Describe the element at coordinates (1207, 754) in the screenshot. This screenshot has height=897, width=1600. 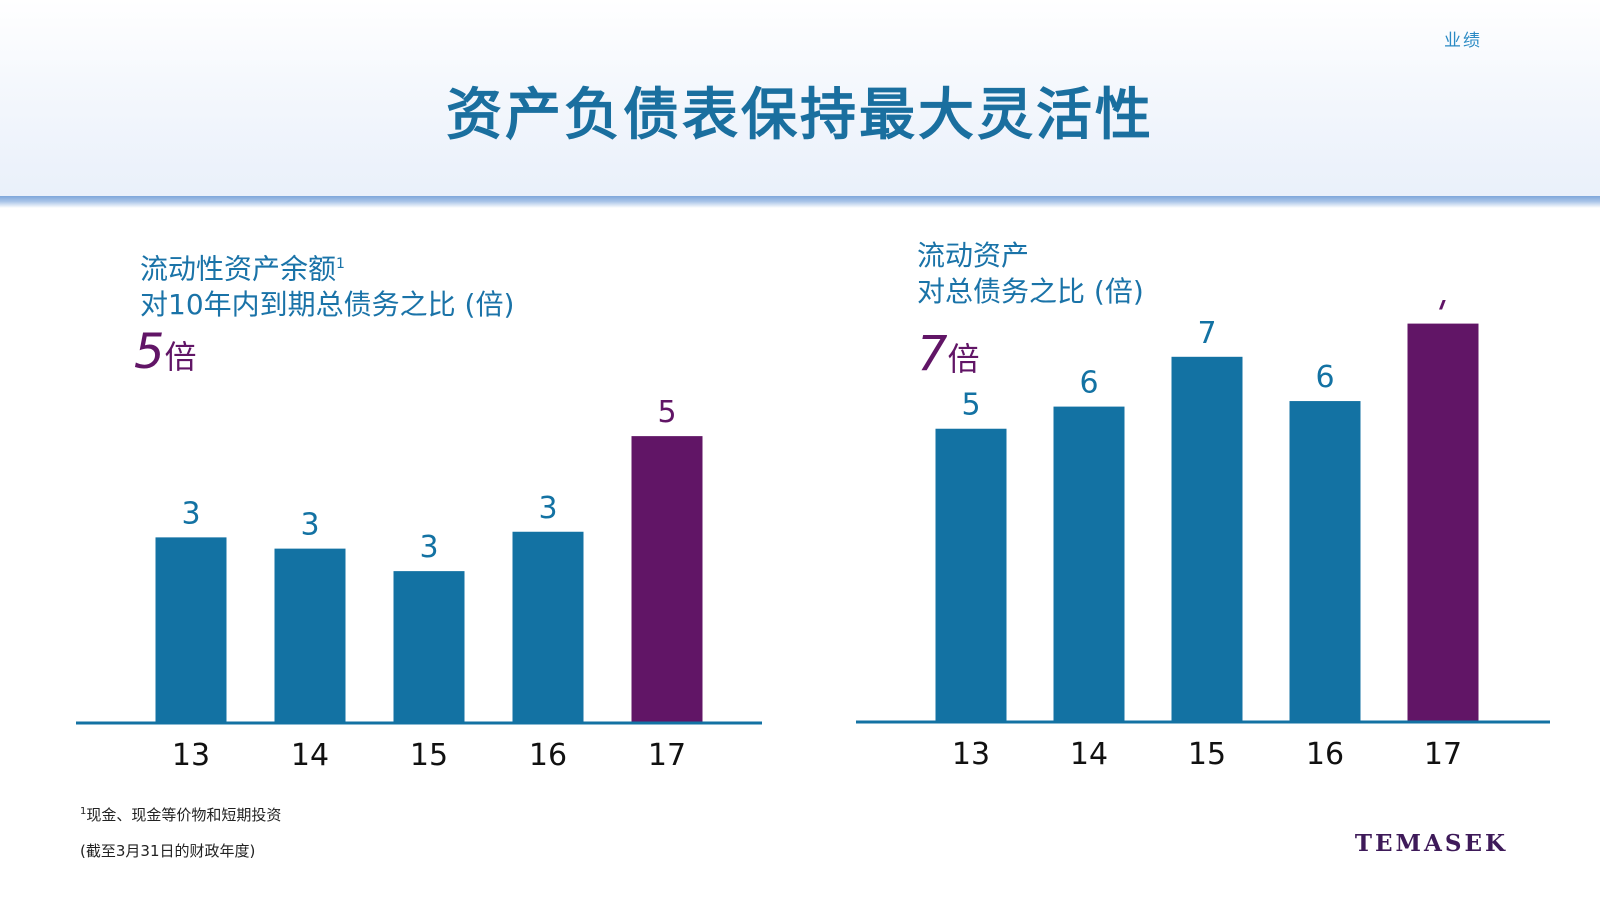
I see `right-x-tick-15: 15` at that location.